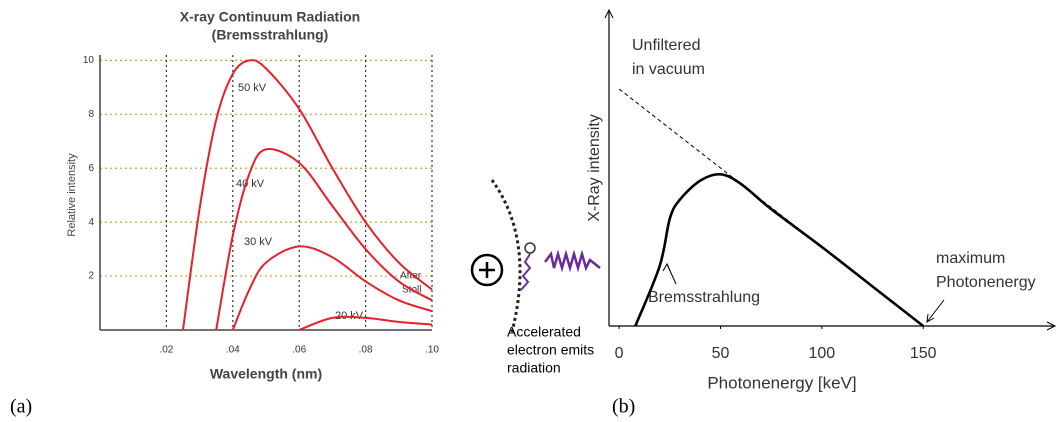 This screenshot has width=1060, height=422. Describe the element at coordinates (619, 353) in the screenshot. I see `x-tick-label: 0` at that location.